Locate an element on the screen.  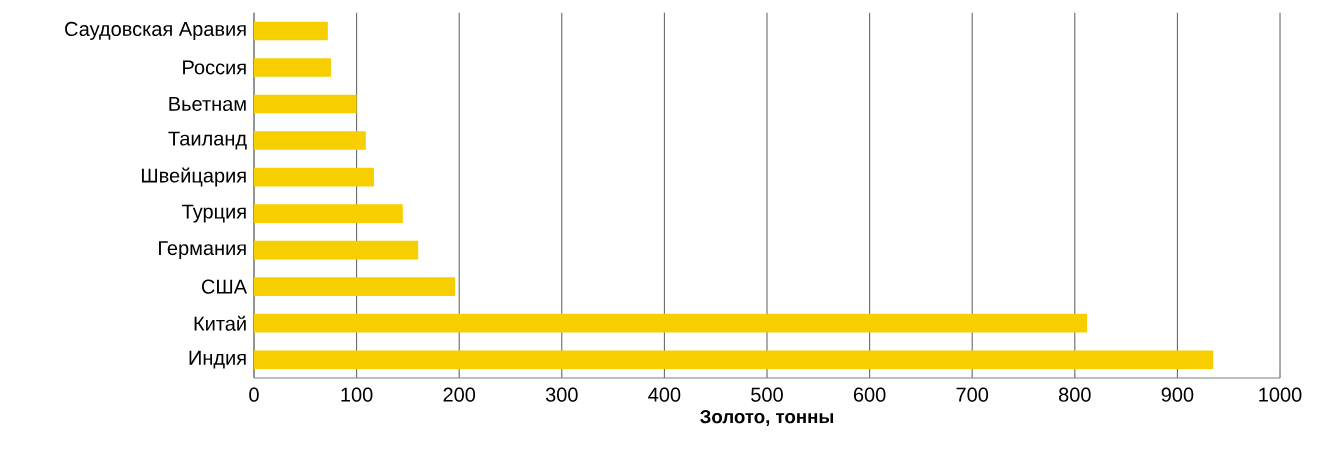
x-tick-label: 0 is located at coordinates (254, 394).